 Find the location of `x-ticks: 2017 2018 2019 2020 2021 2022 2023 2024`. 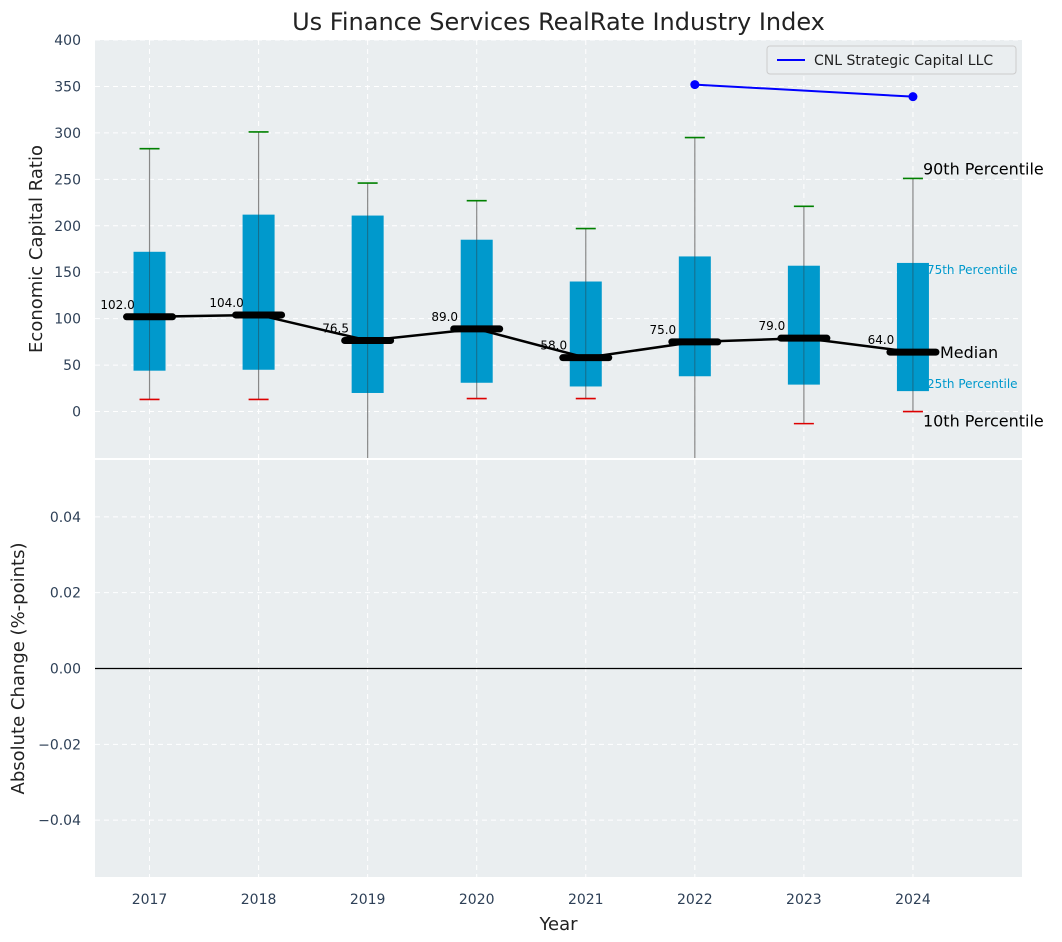

x-ticks: 2017 2018 2019 2020 2021 2022 2023 2024 is located at coordinates (531, 900).